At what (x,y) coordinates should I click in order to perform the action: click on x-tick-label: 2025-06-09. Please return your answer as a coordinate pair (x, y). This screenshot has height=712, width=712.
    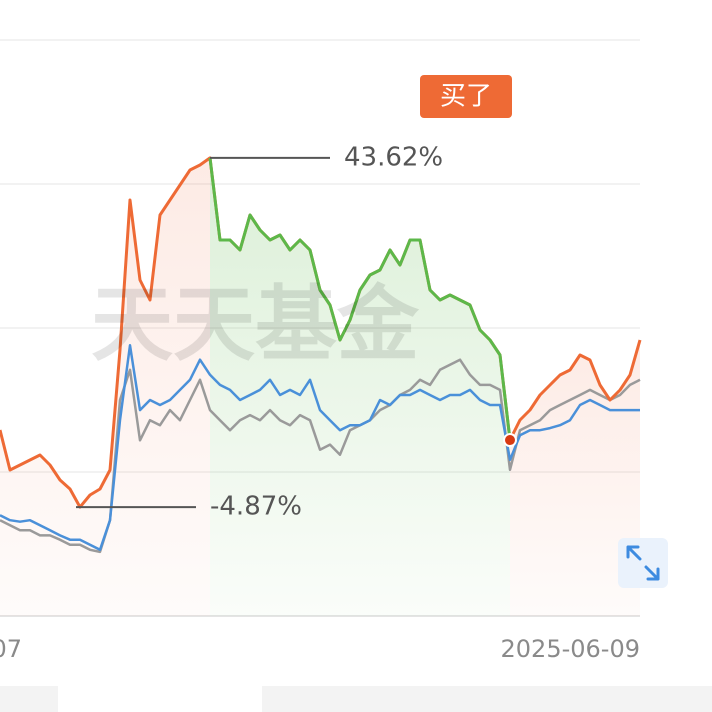
    Looking at the image, I should click on (570, 649).